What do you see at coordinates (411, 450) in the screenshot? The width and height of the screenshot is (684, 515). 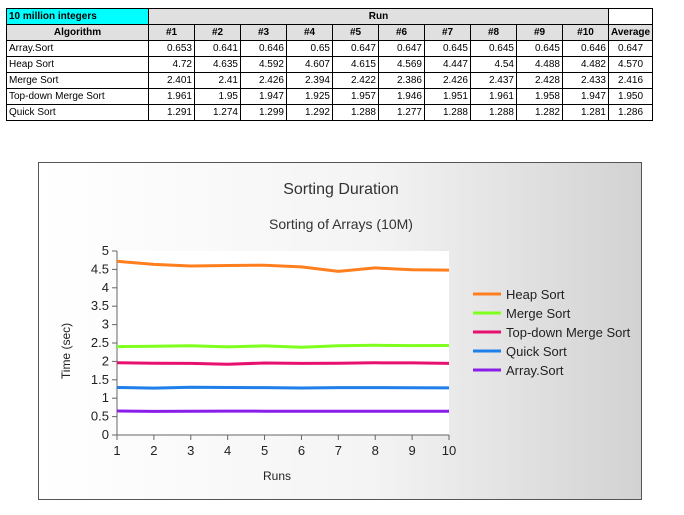 I see `x-tick-label: 9` at bounding box center [411, 450].